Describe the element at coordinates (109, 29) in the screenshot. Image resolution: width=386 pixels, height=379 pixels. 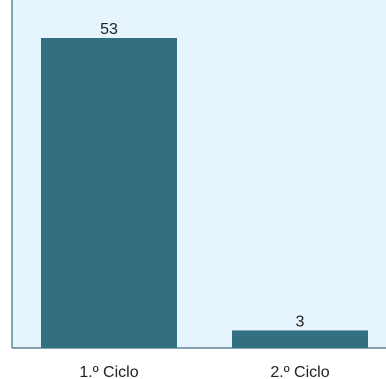
I see `data-label-1: 53` at that location.